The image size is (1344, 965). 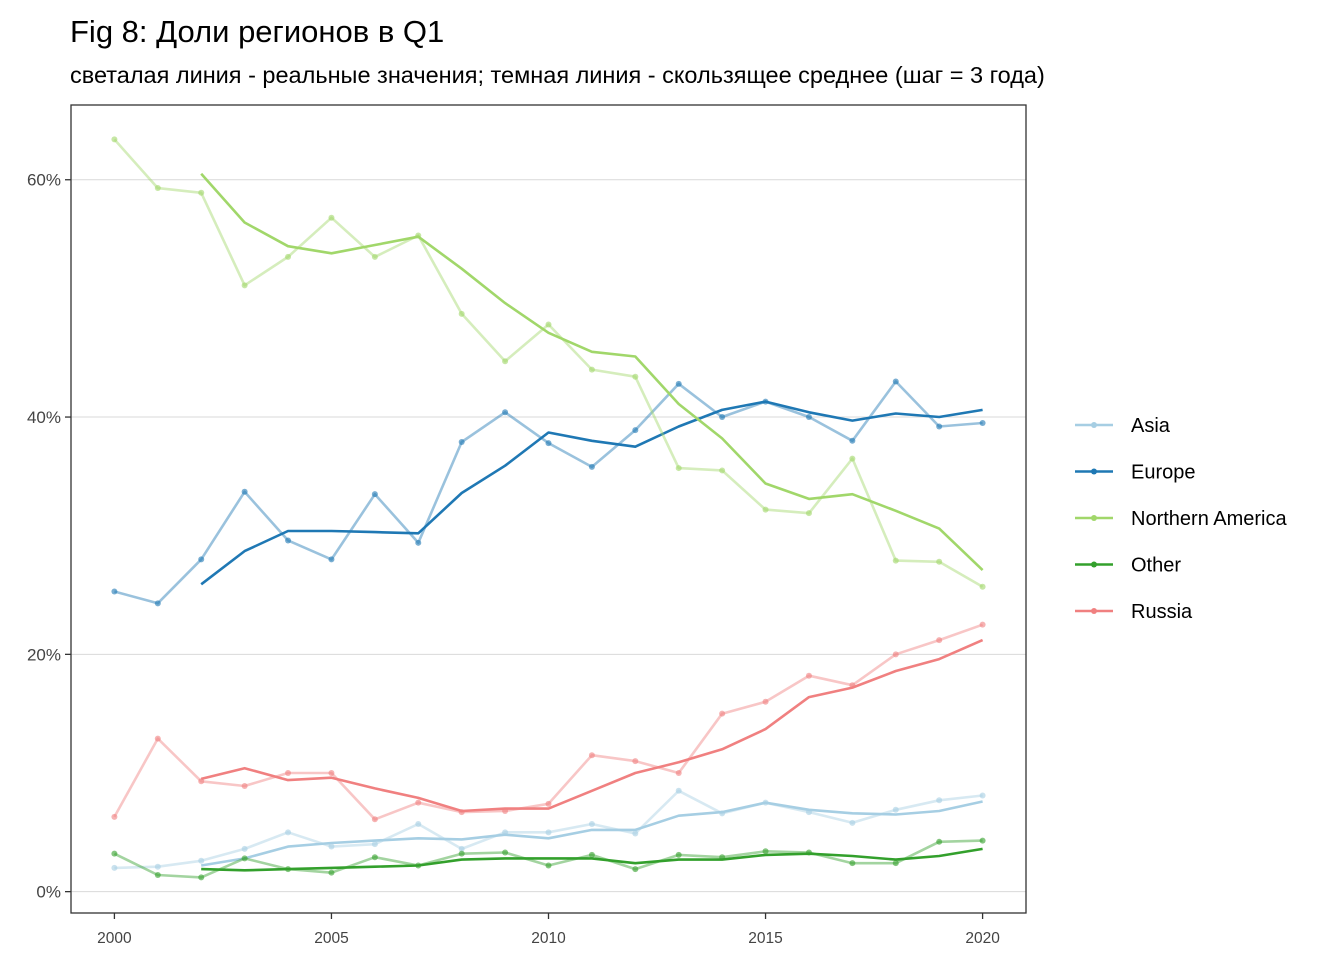 I want to click on legend-item-asia: Asia, so click(x=1123, y=426).